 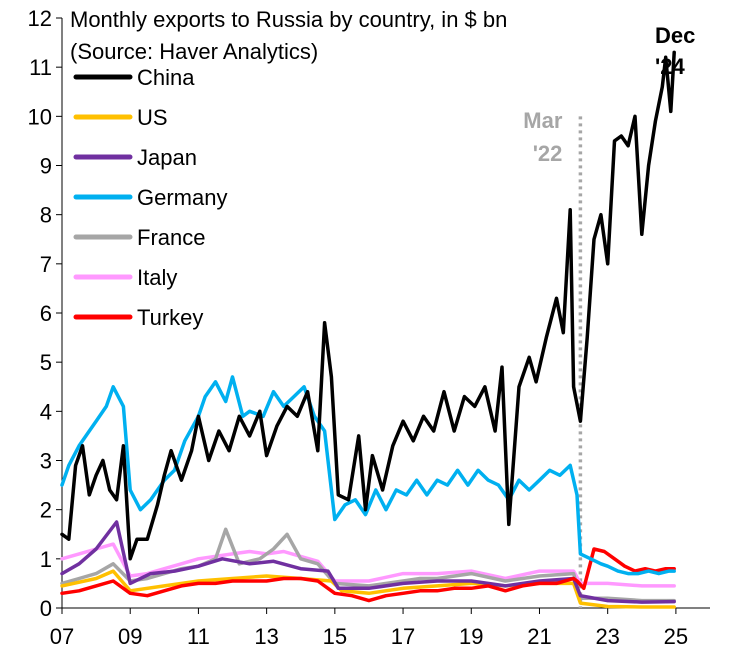 I want to click on legend: China US Japan Germany France Italy Turkey, so click(x=150, y=197).